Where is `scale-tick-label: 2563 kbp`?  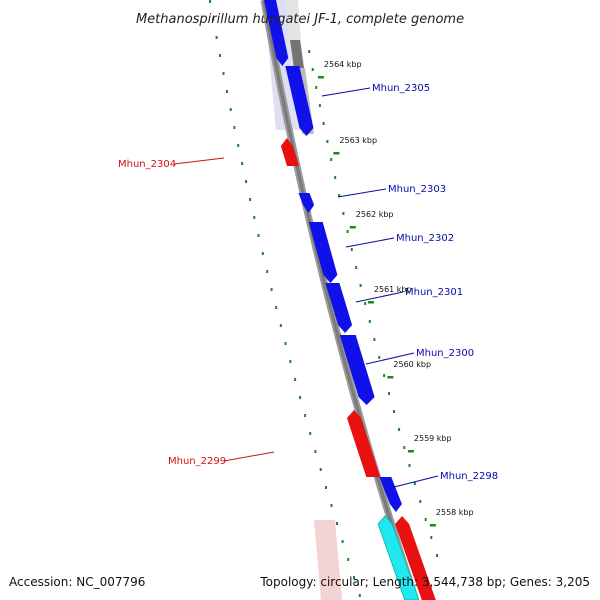 scale-tick-label: 2563 kbp is located at coordinates (358, 140).